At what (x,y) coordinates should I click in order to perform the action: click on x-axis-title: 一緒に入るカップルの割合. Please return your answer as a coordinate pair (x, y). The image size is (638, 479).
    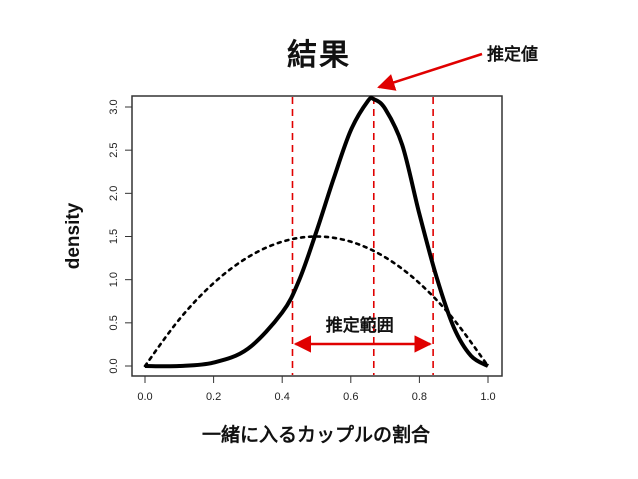
    Looking at the image, I should click on (316, 434).